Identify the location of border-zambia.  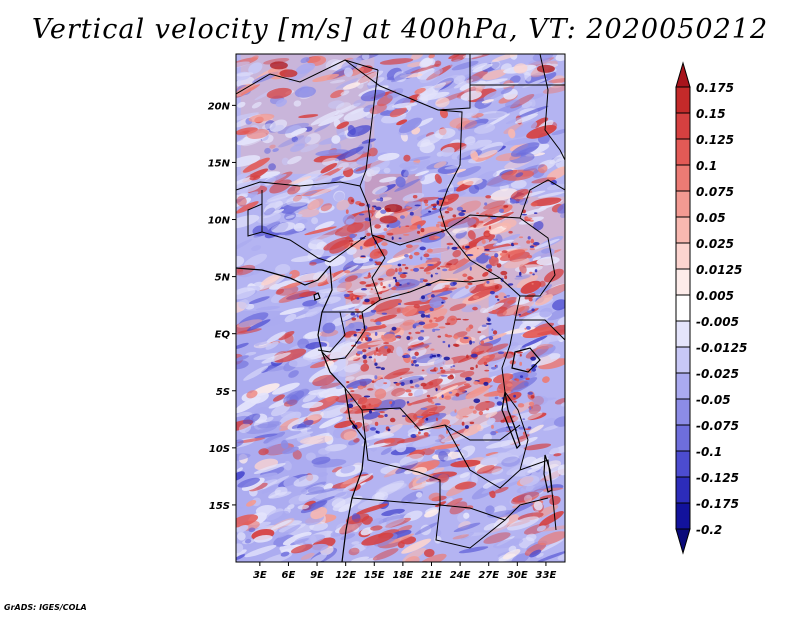
(486, 456).